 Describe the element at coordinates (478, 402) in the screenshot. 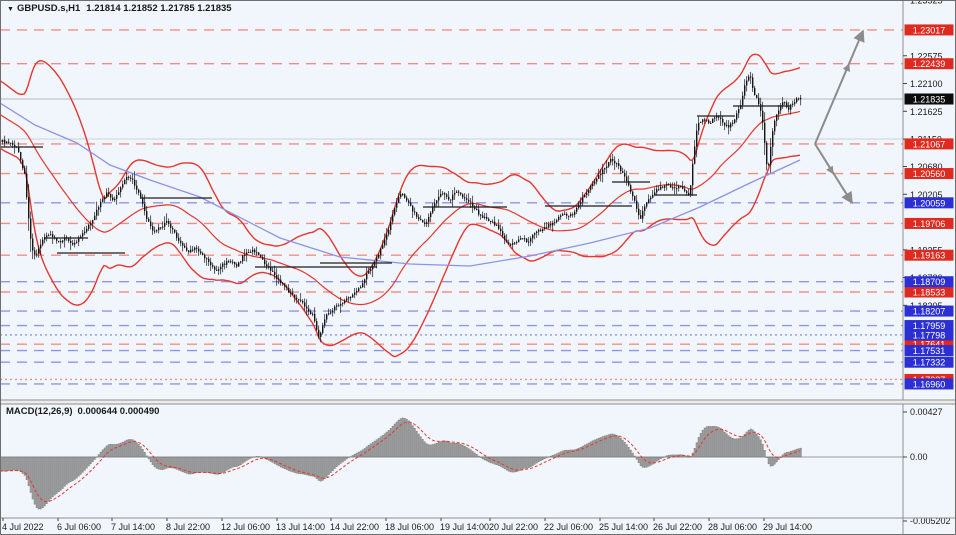

I see `pane-separator` at that location.